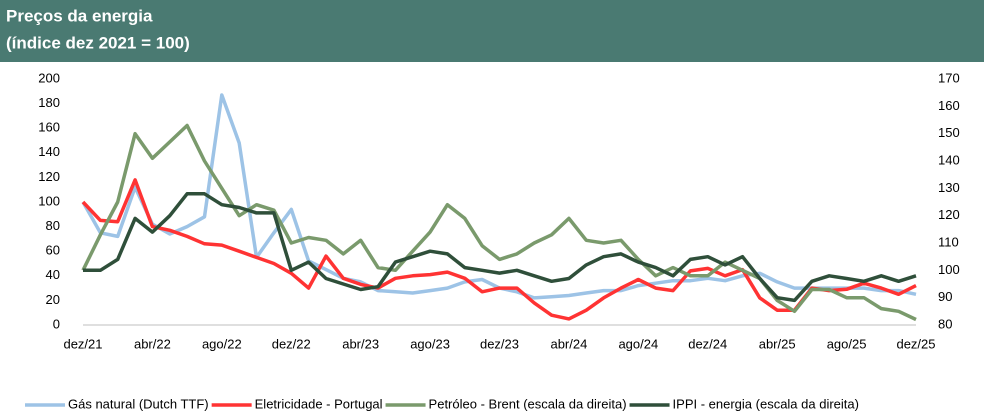 The height and width of the screenshot is (416, 984). Describe the element at coordinates (847, 343) in the screenshot. I see `x-tick-label: ago/25` at that location.